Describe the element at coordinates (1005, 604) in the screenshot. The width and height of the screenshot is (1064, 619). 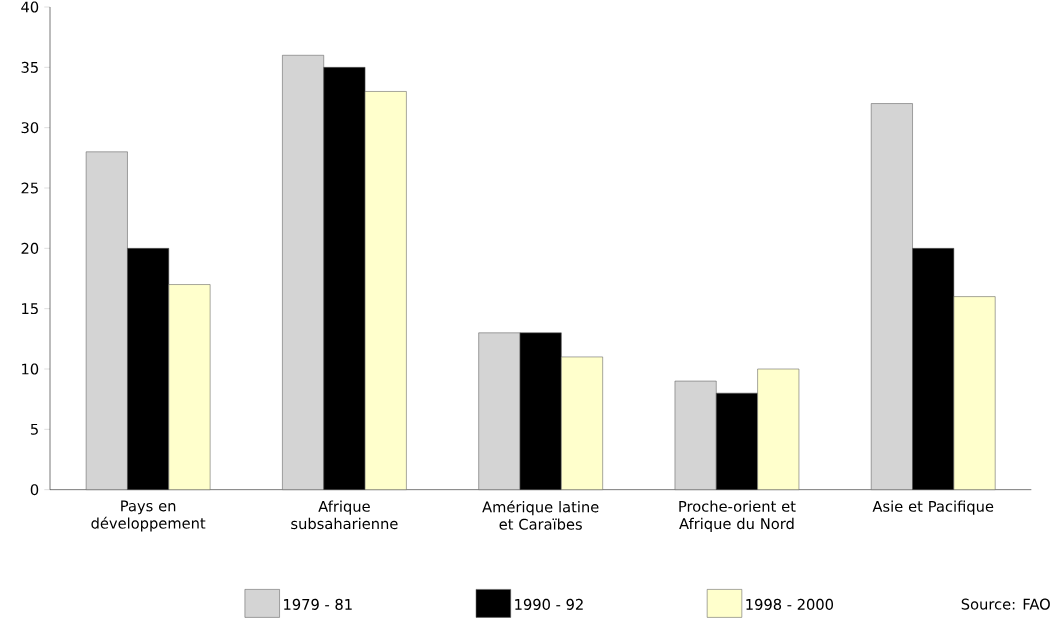
I see `source-note: Source: FAO` at that location.